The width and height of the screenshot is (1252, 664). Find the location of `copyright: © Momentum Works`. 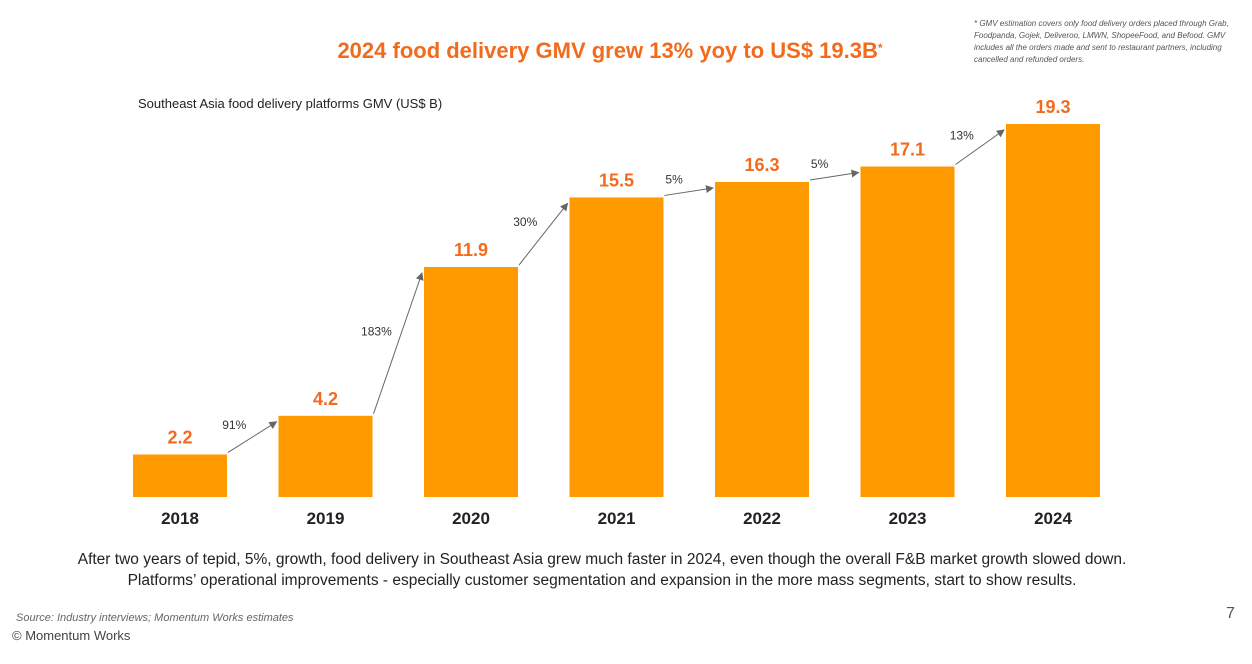

copyright: © Momentum Works is located at coordinates (71, 635).